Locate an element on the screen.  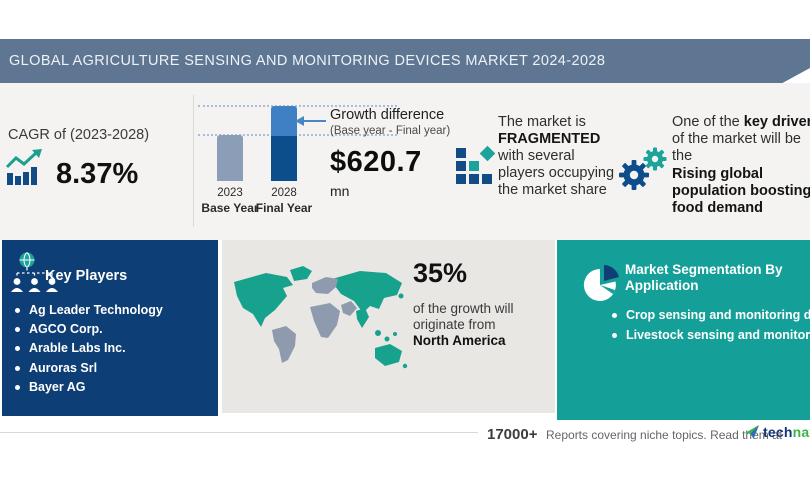
growth-amount: $620.7 is located at coordinates (376, 162).